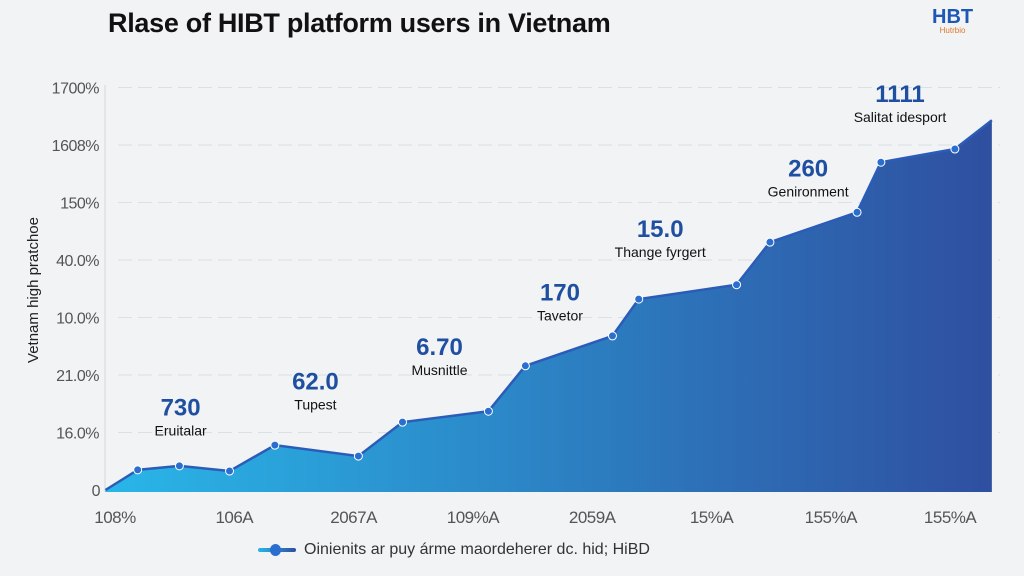 The height and width of the screenshot is (576, 1024). Describe the element at coordinates (900, 117) in the screenshot. I see `annotation-label: Salitat idesport` at that location.